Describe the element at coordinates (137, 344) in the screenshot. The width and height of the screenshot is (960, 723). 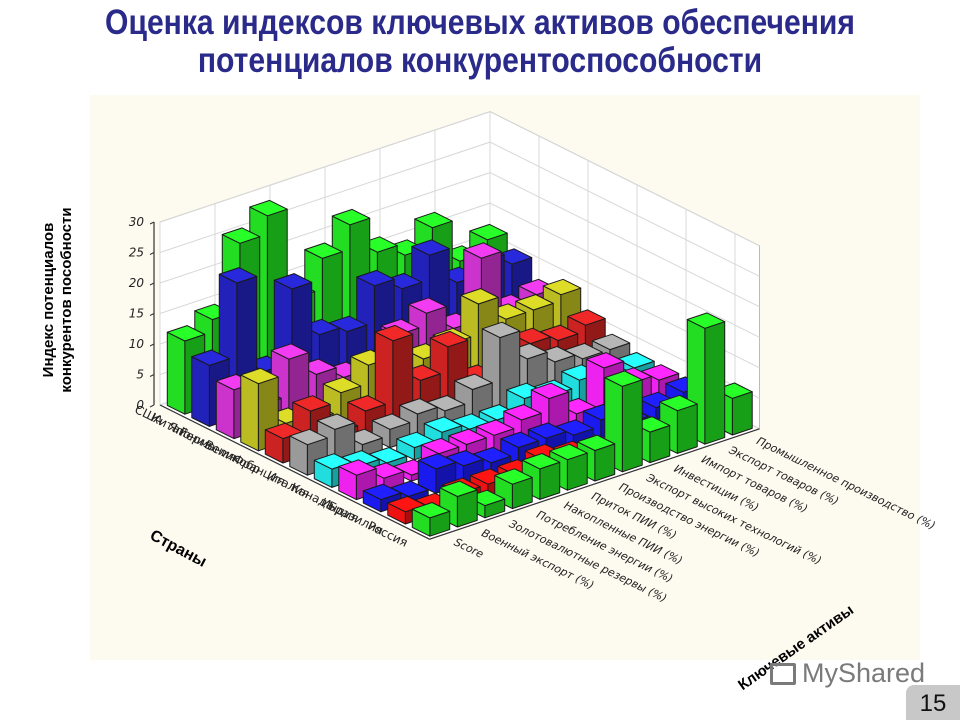
I see `y-tick-label: 10` at that location.